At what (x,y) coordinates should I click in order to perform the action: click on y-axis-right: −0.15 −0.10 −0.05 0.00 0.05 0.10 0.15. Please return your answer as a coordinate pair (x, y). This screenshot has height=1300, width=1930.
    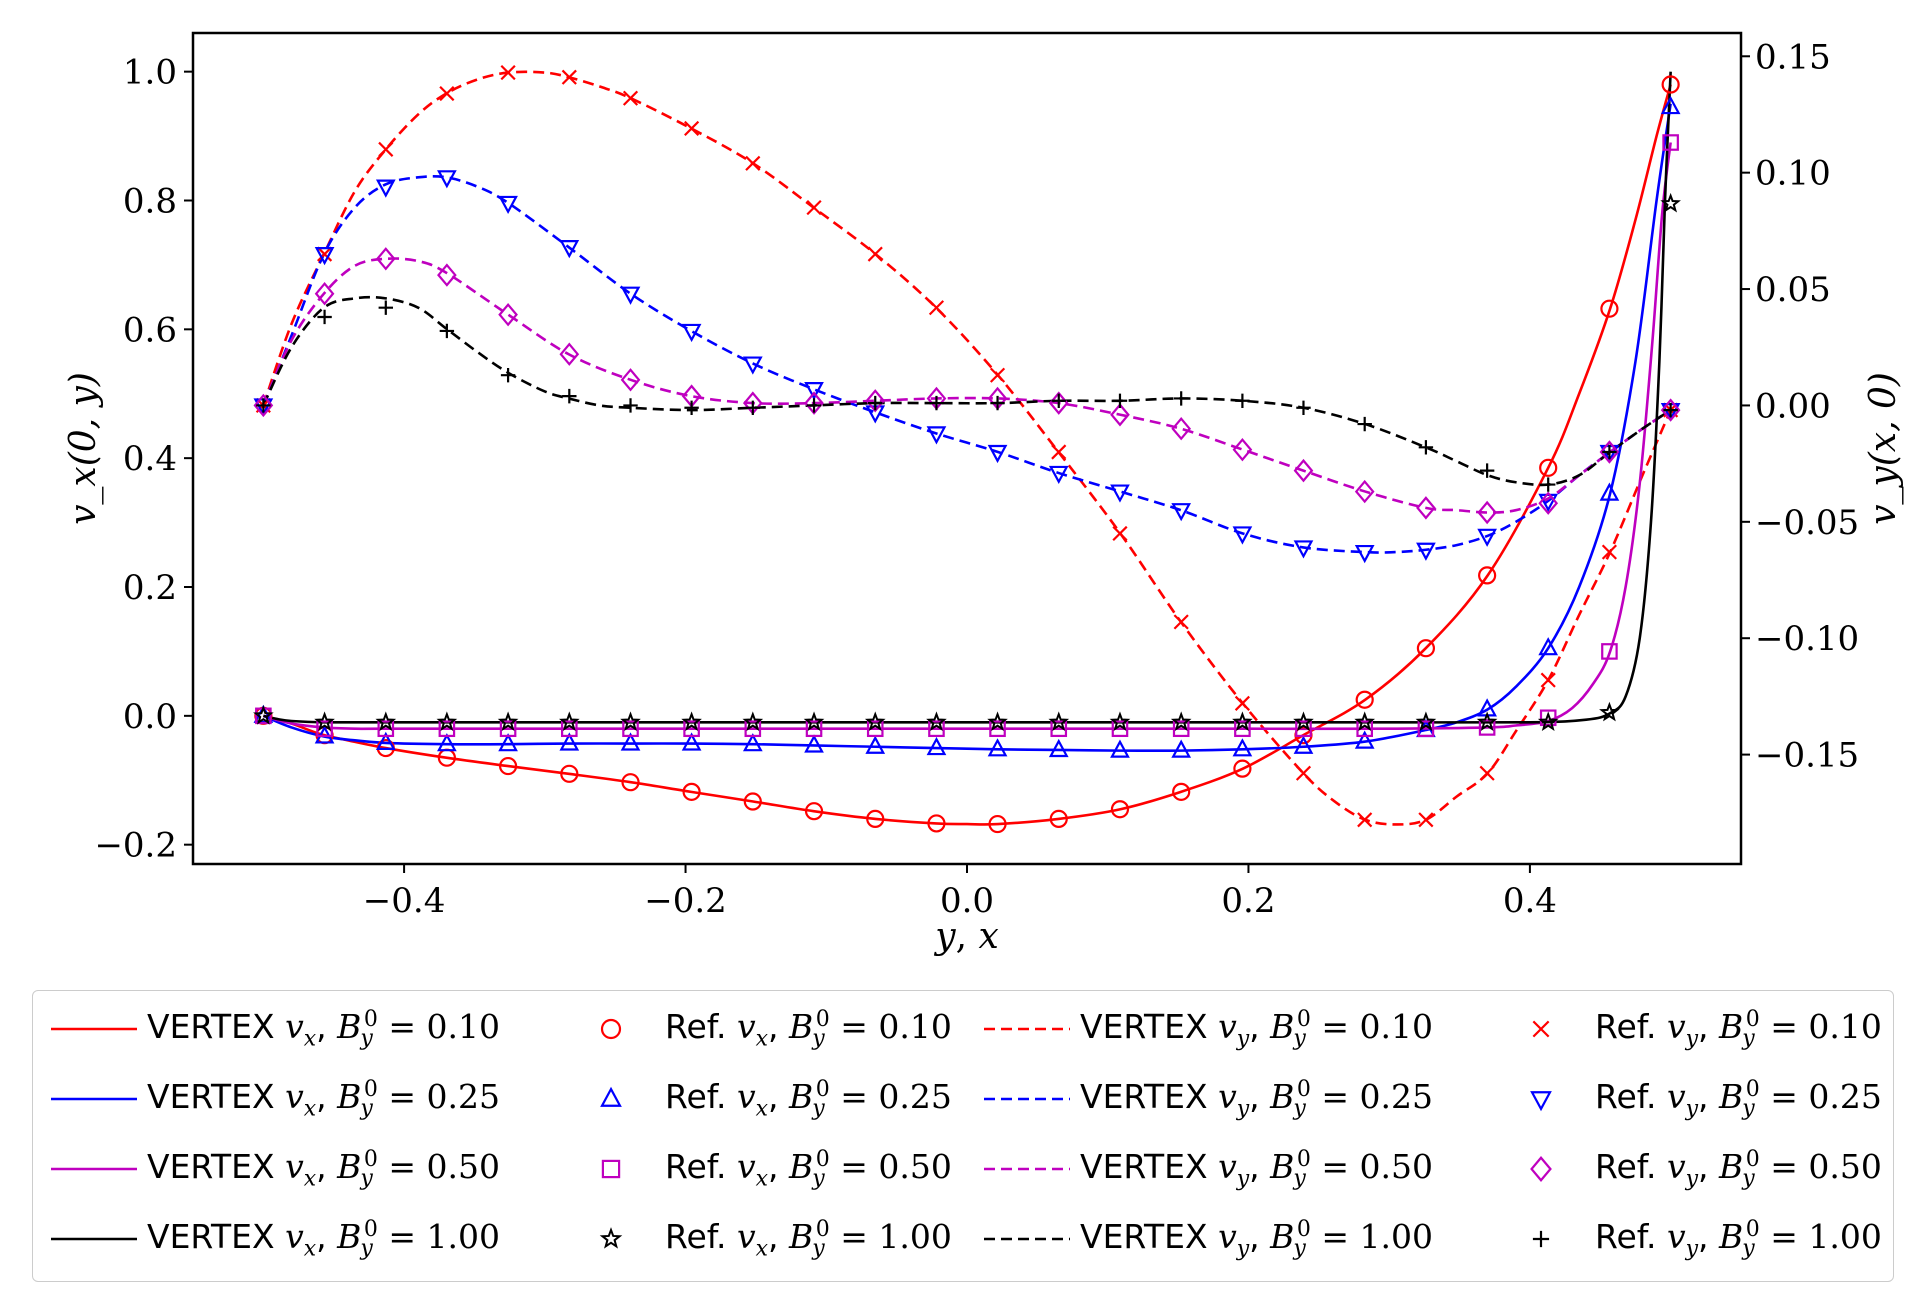
    Looking at the image, I should click on (1800, 406).